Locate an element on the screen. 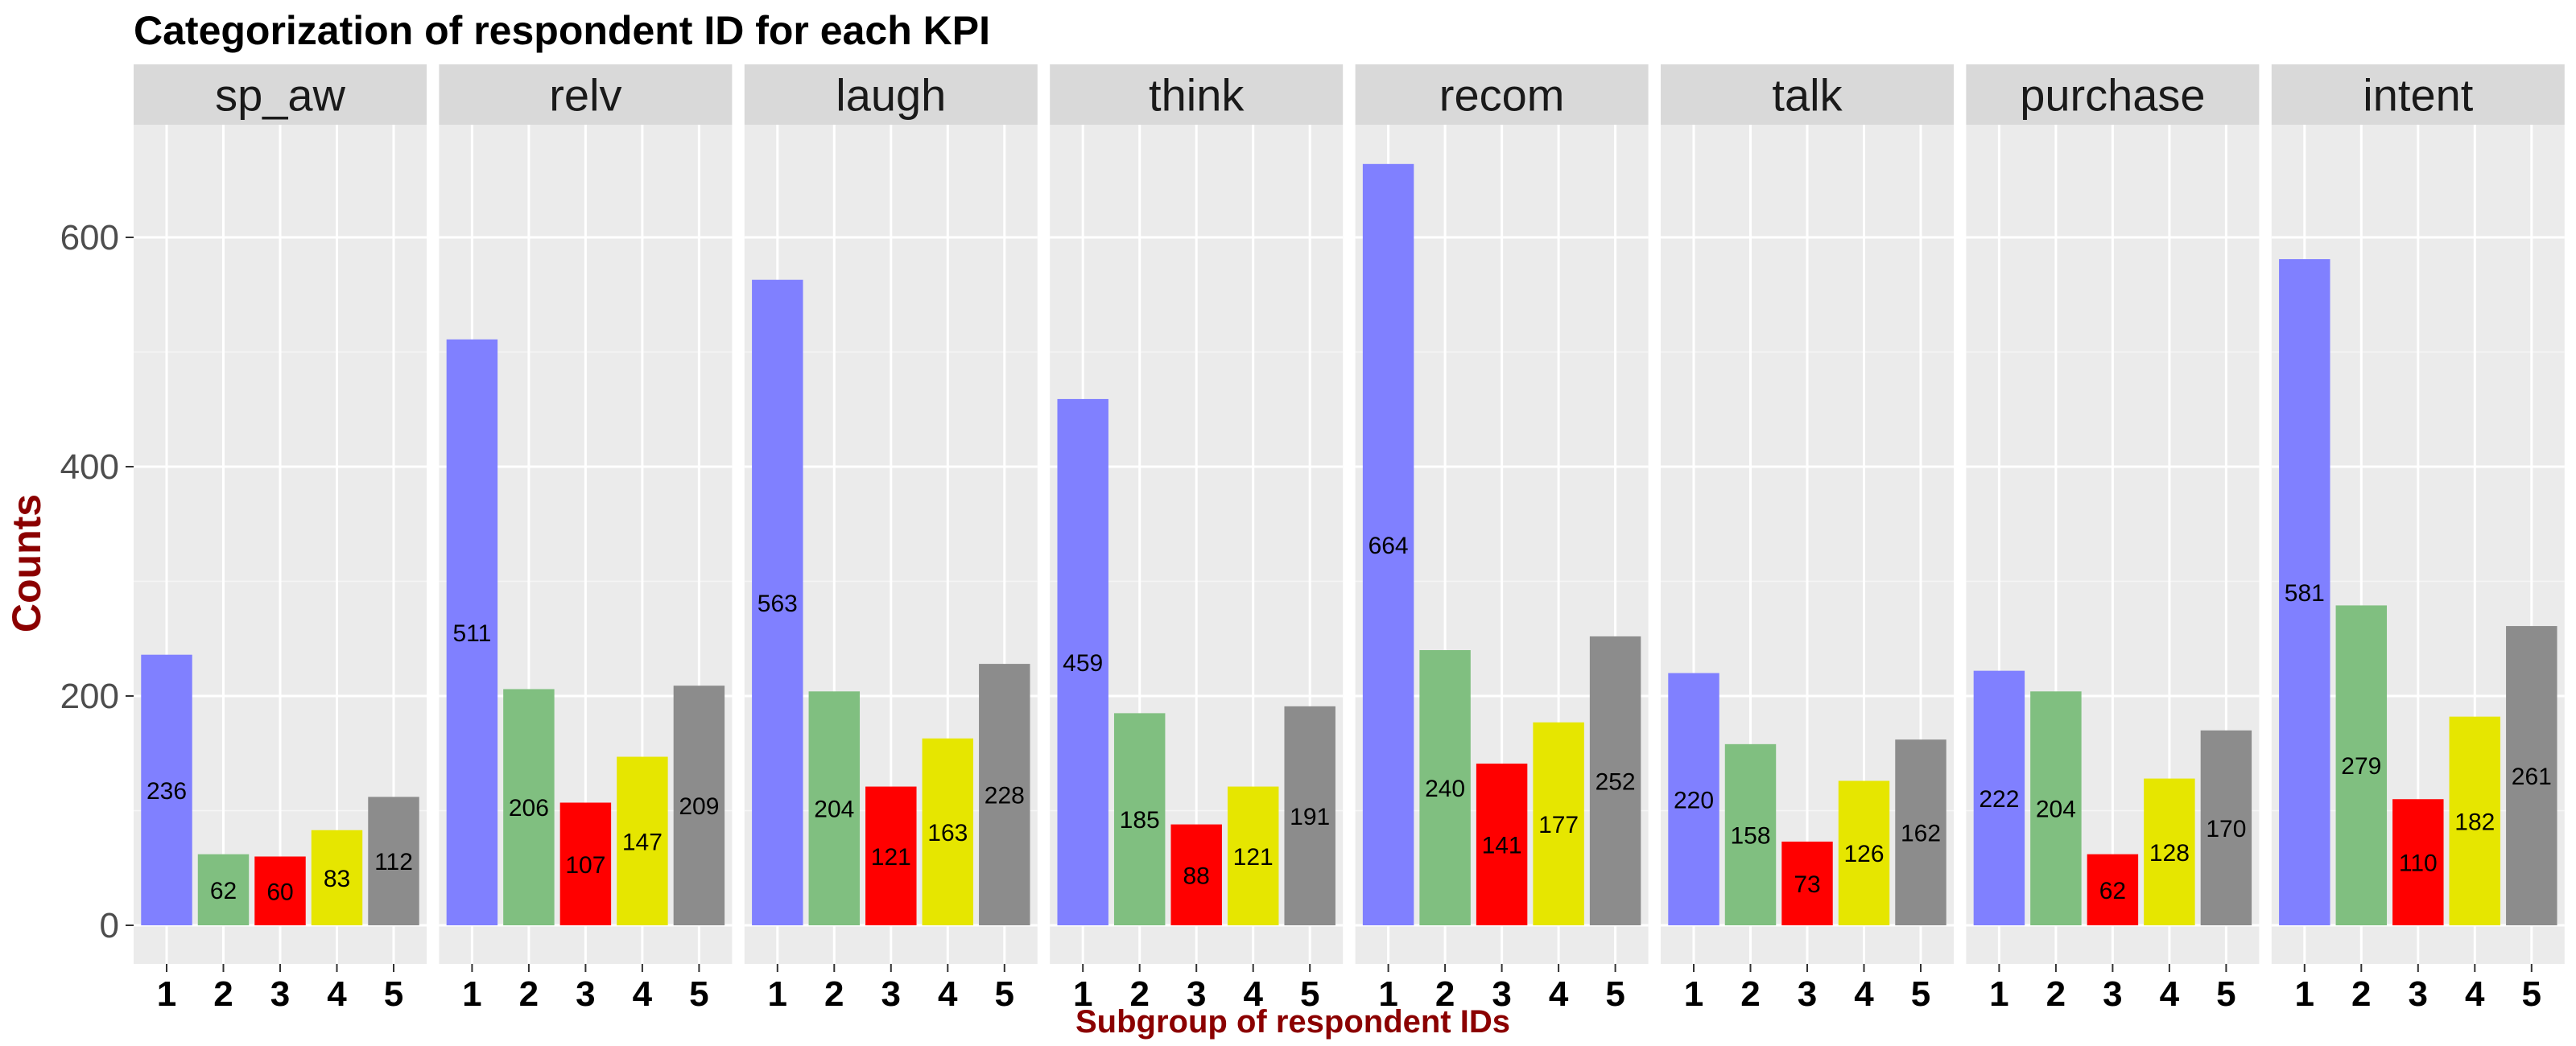 The width and height of the screenshot is (2576, 1046). bar-value-label: 228 is located at coordinates (1005, 796).